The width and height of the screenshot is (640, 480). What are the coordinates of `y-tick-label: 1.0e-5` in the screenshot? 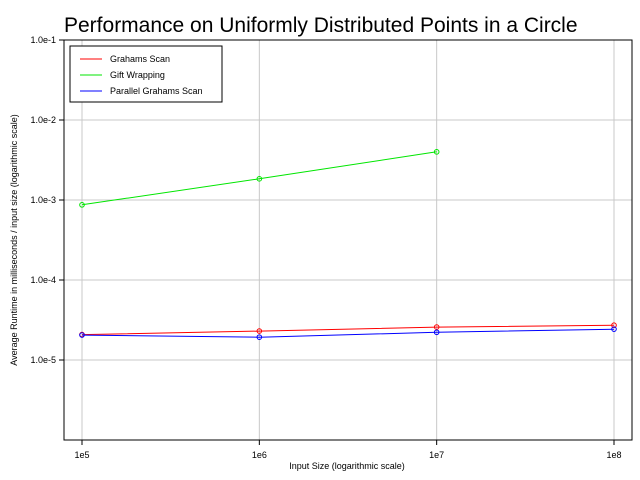 It's located at (43, 360).